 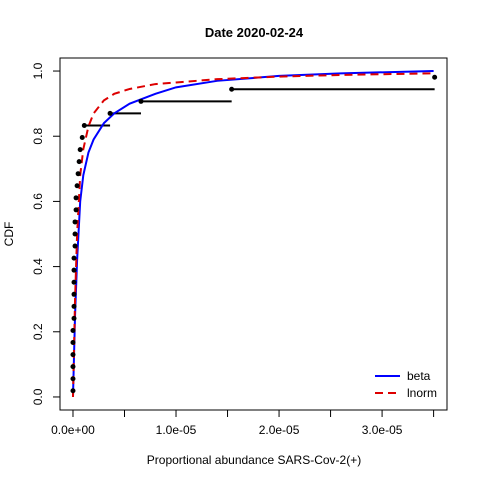 I want to click on x-tick-label: 2.0e-05, so click(x=279, y=430).